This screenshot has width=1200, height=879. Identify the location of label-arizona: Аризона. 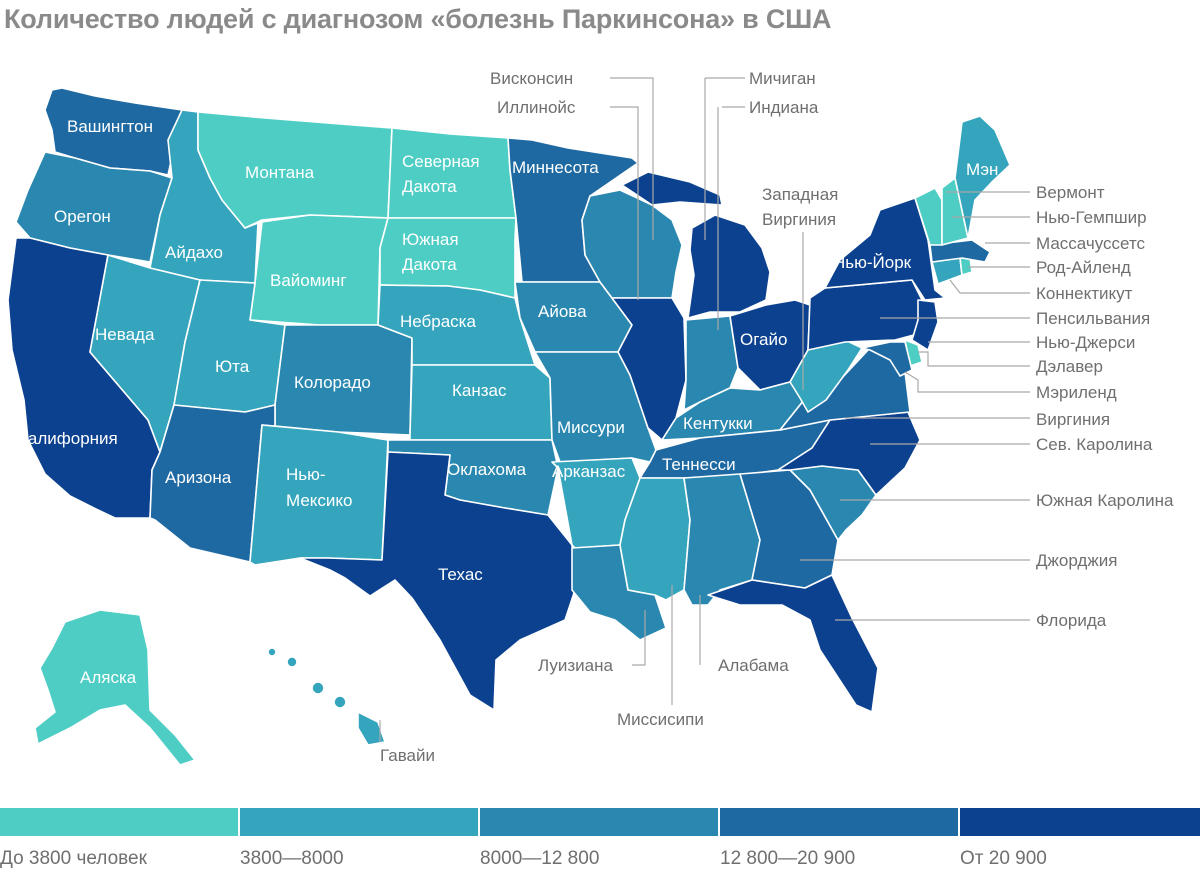
(198, 477).